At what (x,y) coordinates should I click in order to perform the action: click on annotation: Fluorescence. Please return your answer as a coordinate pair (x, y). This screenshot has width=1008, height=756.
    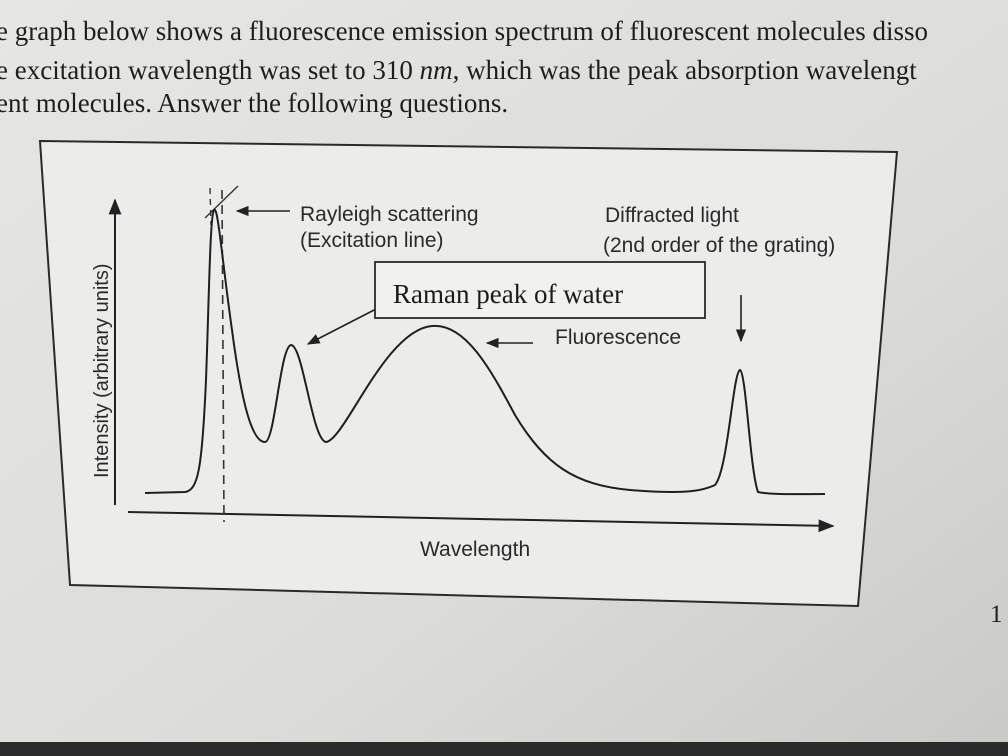
    Looking at the image, I should click on (618, 337).